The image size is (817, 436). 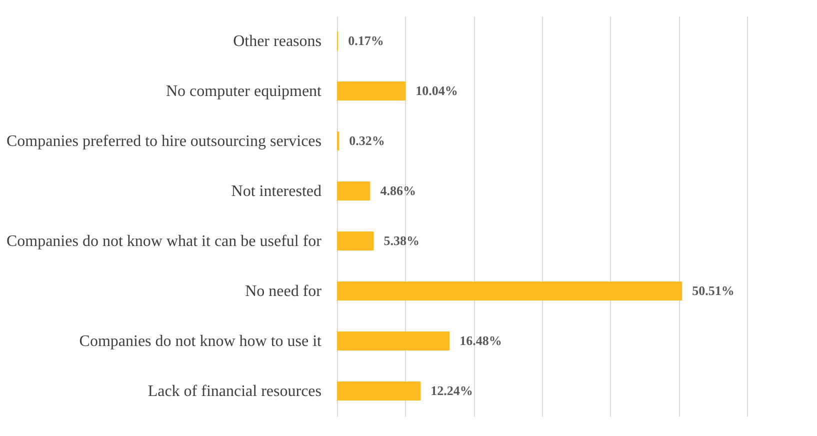 I want to click on data-label: 50.51%, so click(x=713, y=290).